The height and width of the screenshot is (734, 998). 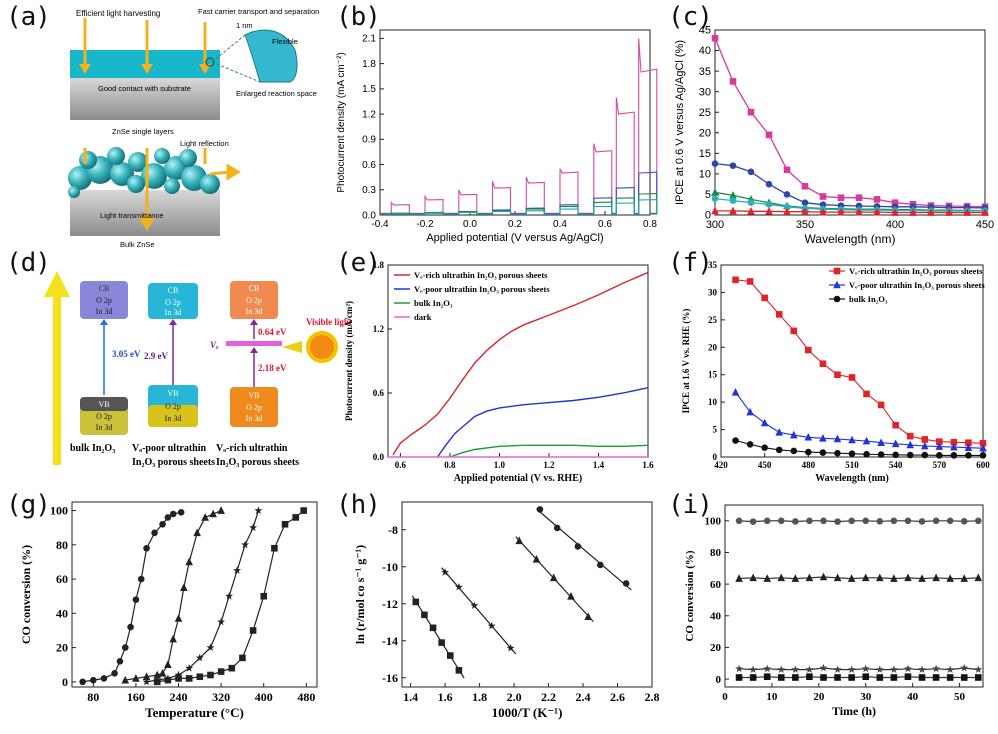 What do you see at coordinates (254, 407) in the screenshot?
I see `vb-rich` at bounding box center [254, 407].